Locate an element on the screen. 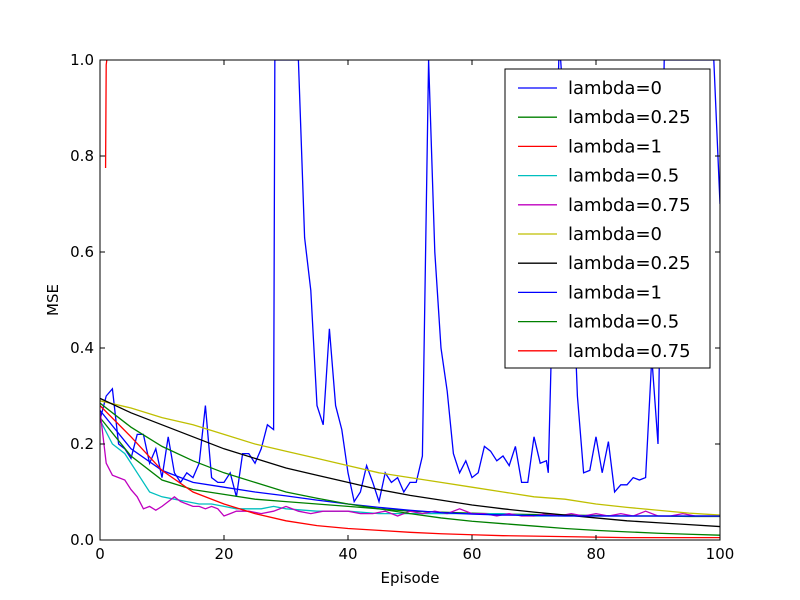 The height and width of the screenshot is (600, 800). x-tick-label: 100 is located at coordinates (720, 554).